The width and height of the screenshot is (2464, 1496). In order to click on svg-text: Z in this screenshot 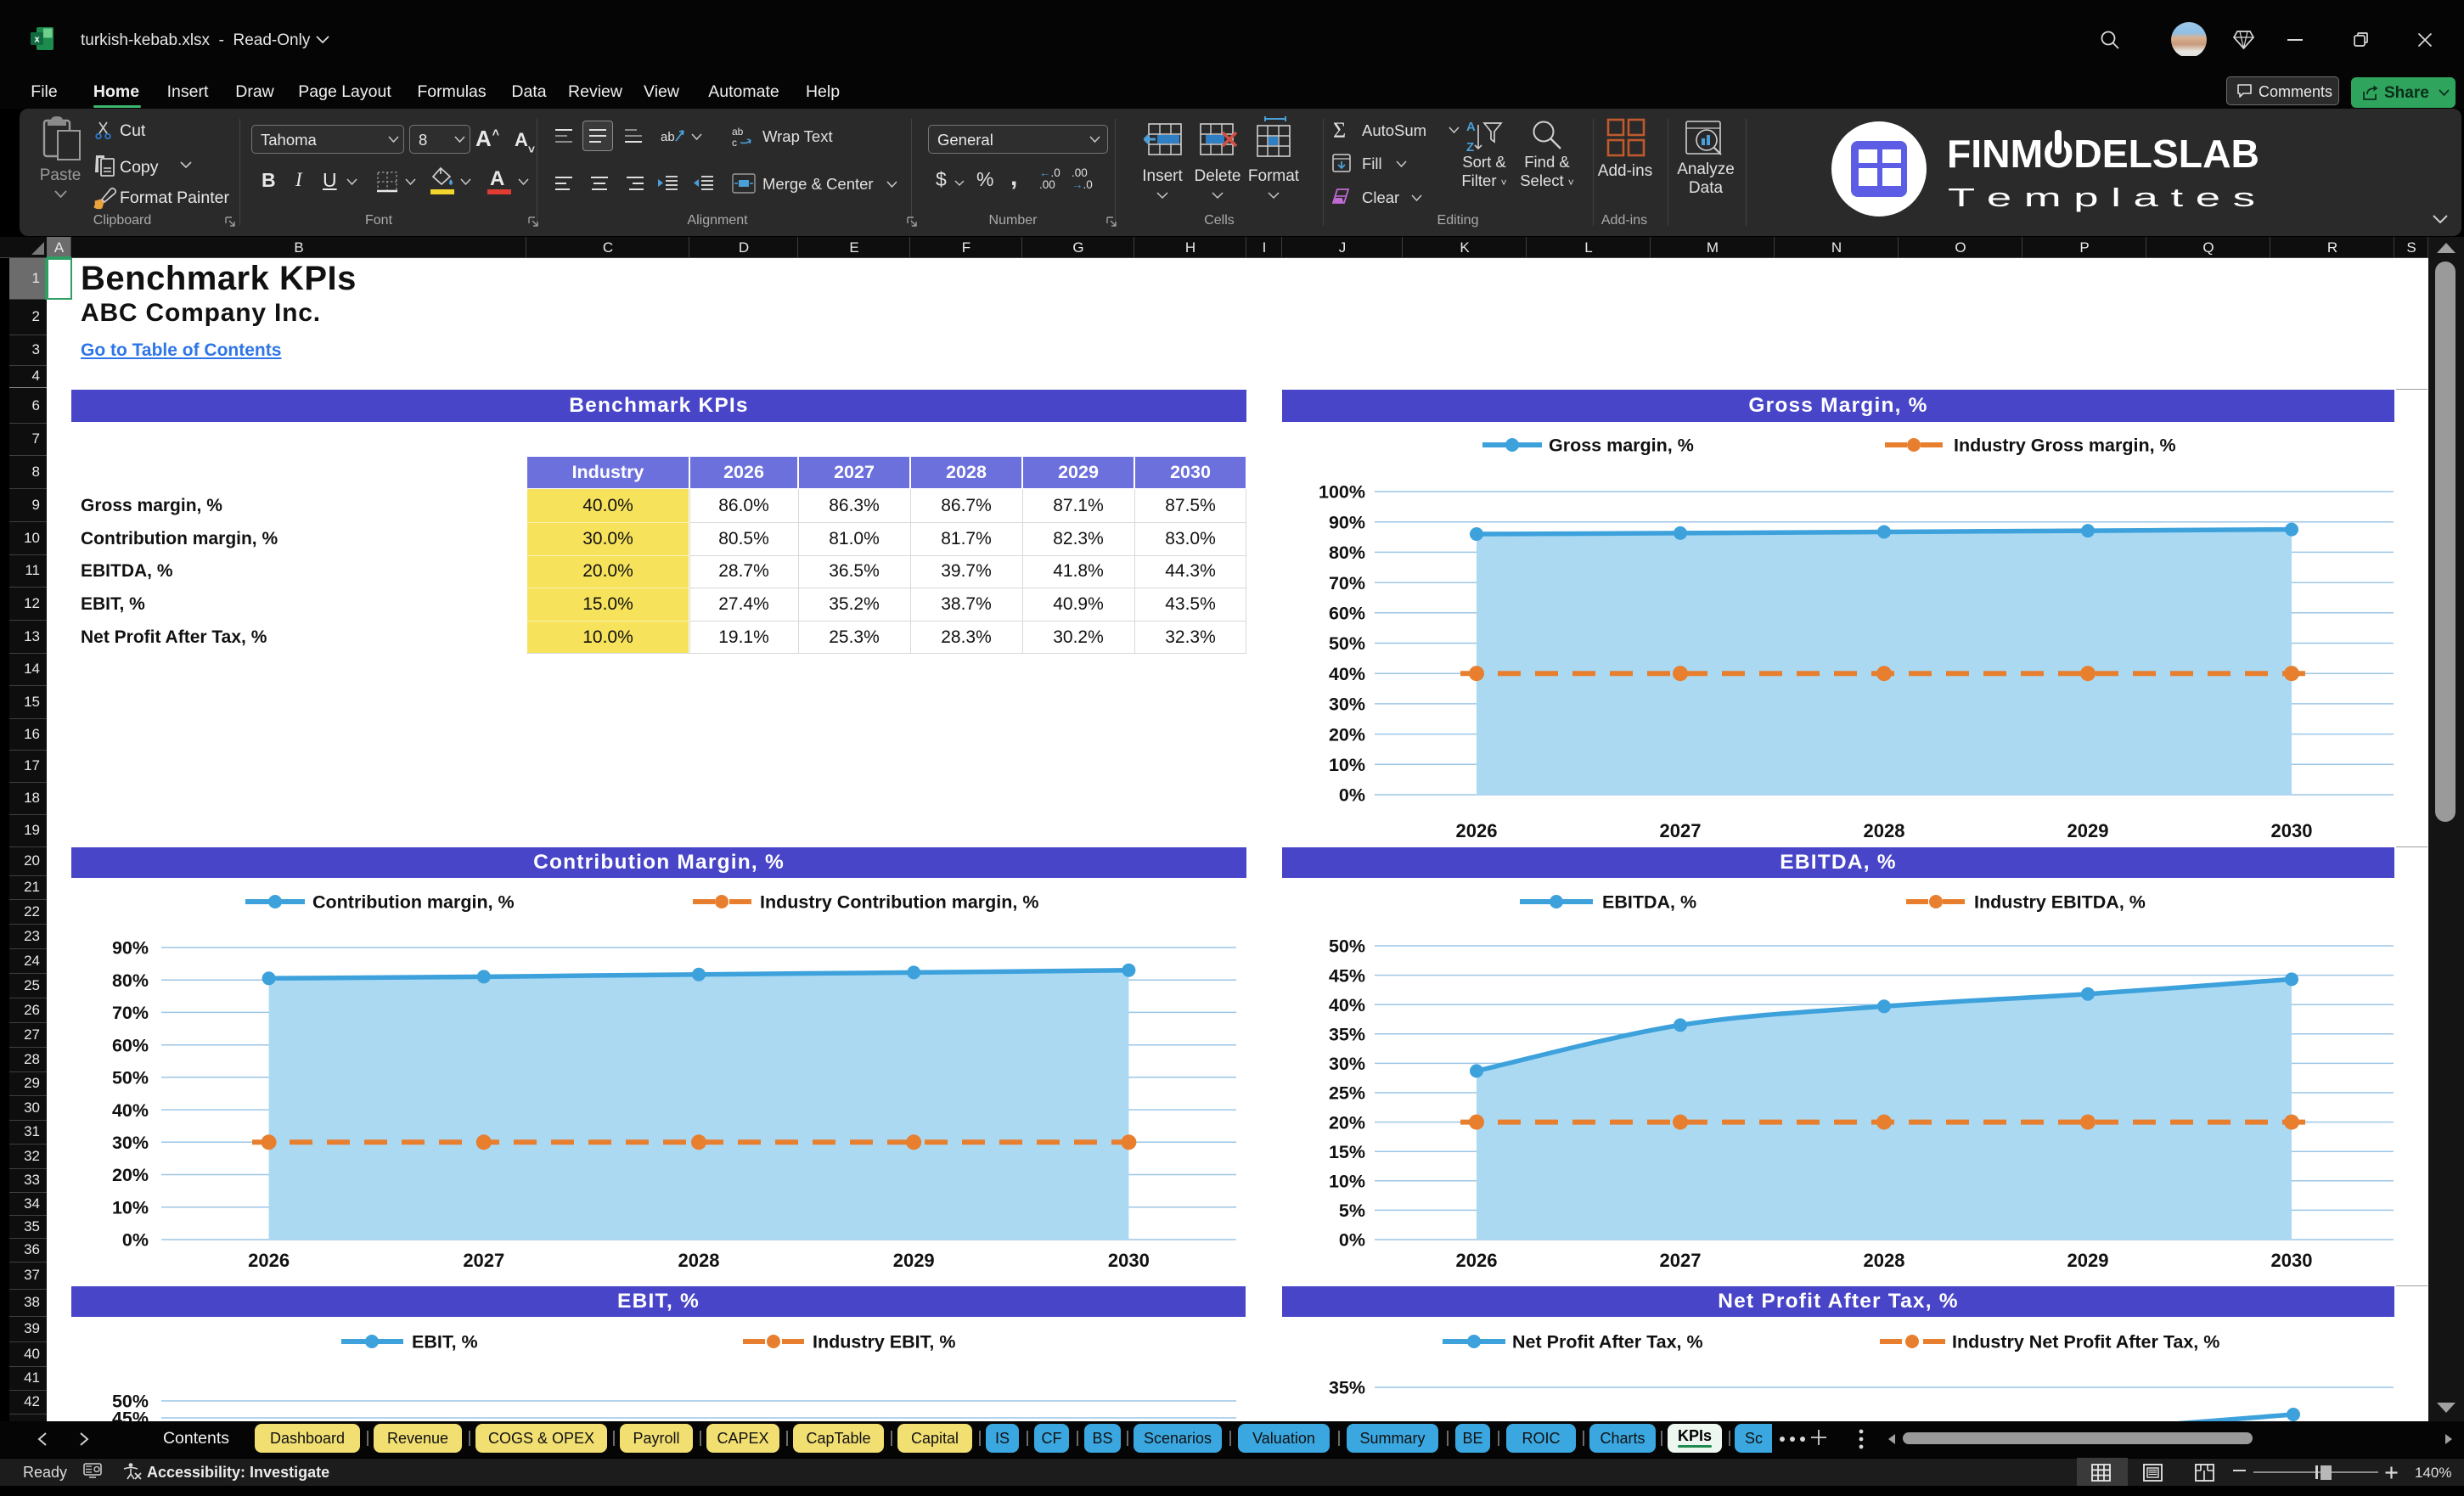, I will do `click(1470, 146)`.